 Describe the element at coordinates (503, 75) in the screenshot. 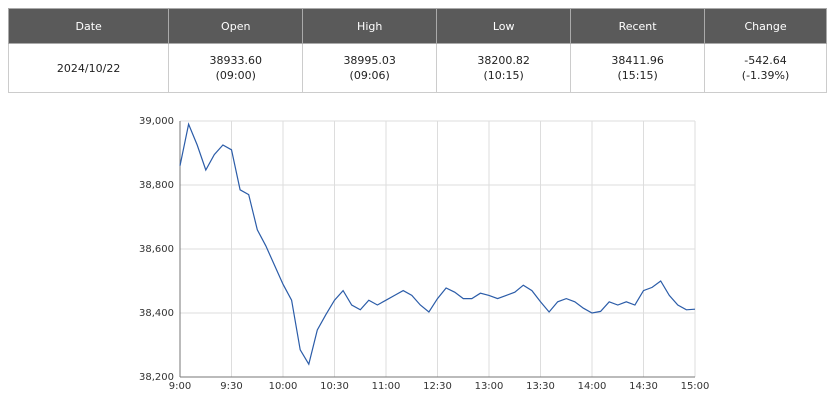

I see `cell-text: (10:15)` at that location.